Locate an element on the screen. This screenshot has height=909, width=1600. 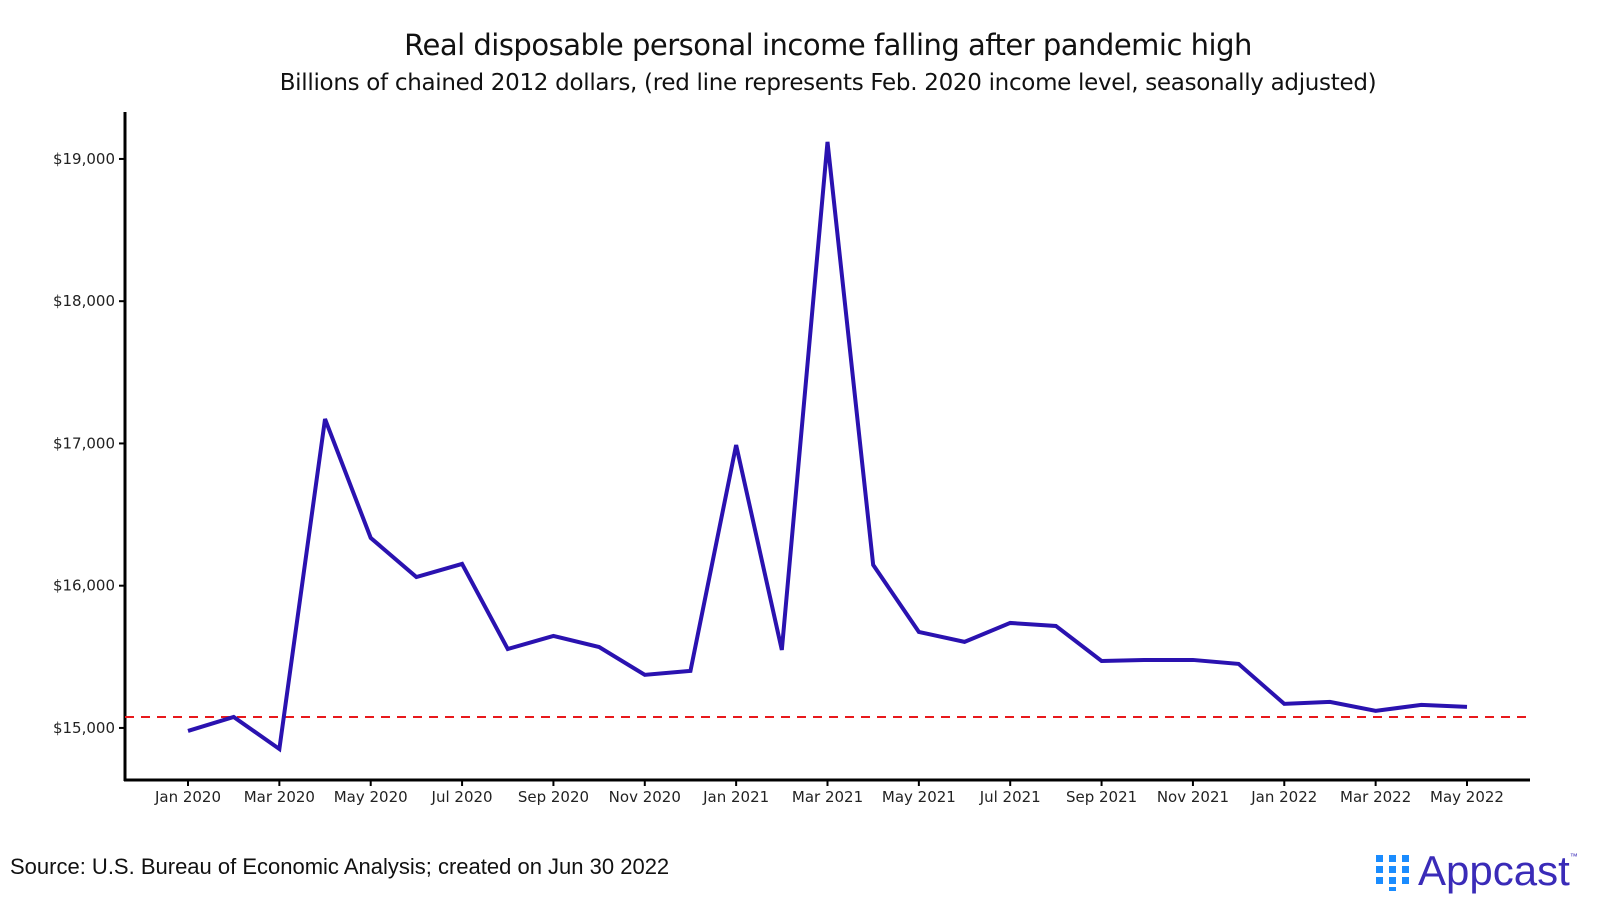
y-tick-label: $17,000 is located at coordinates (84, 443).